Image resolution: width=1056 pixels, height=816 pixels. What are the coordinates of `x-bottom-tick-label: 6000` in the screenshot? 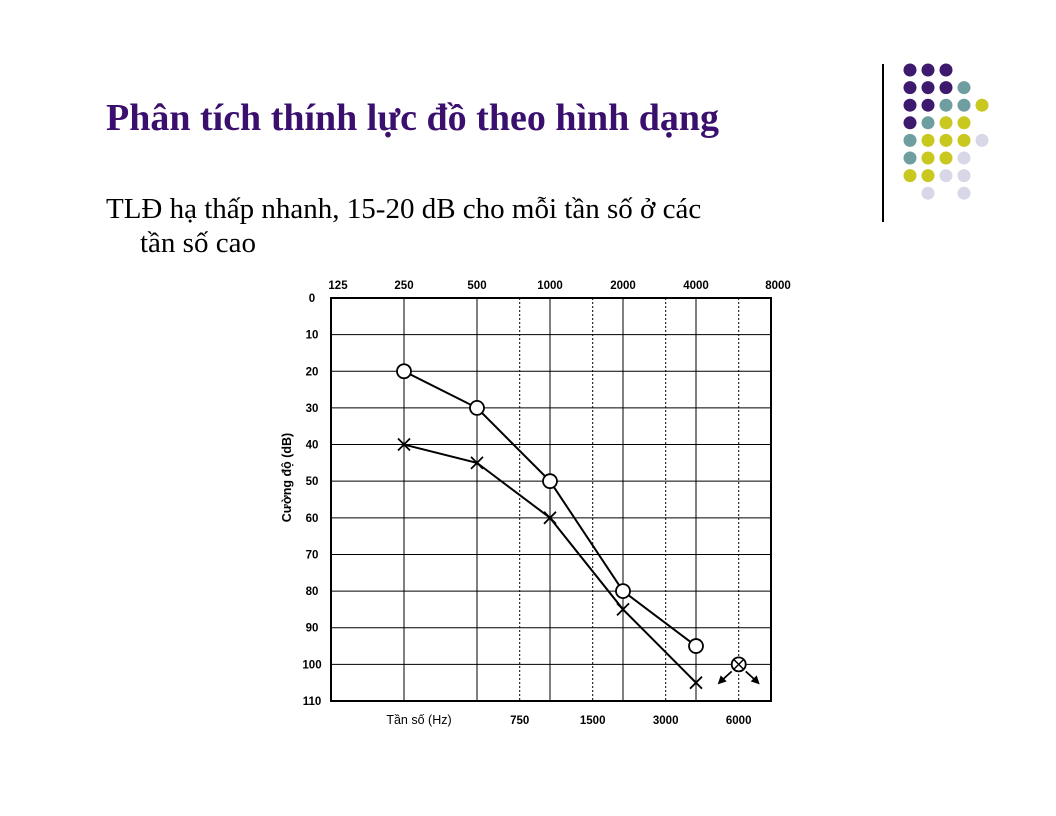 It's located at (739, 721).